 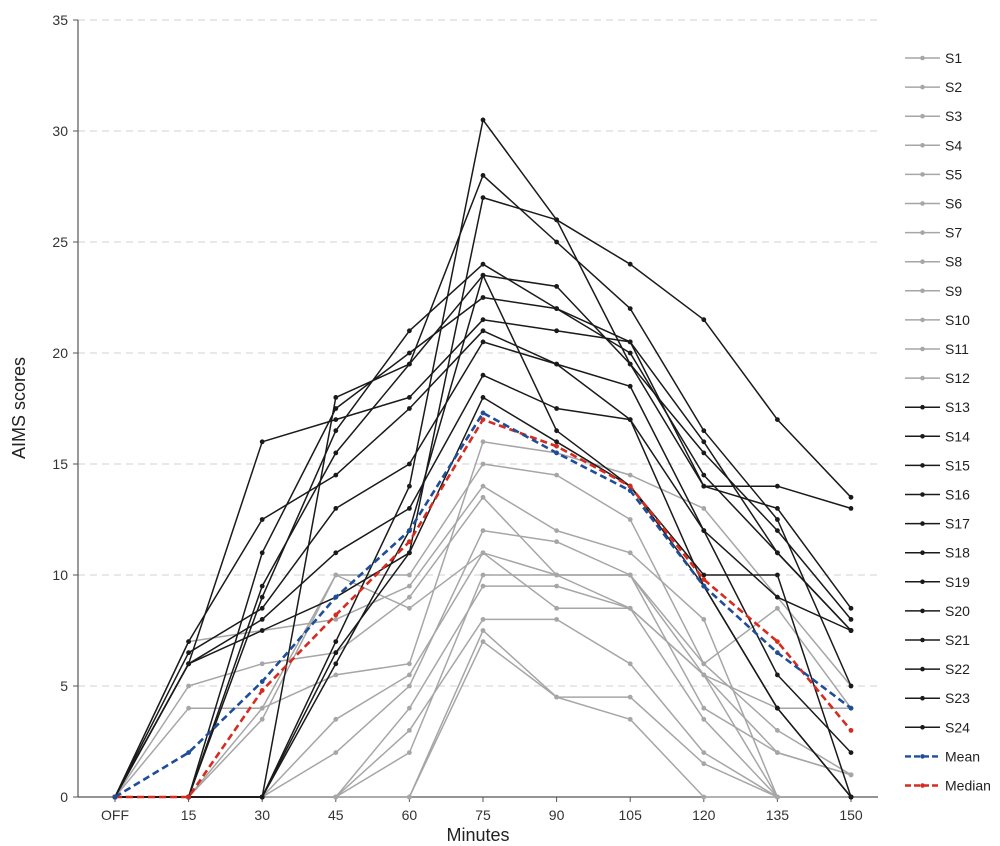 What do you see at coordinates (953, 204) in the screenshot?
I see `legend-label-s6: S6` at bounding box center [953, 204].